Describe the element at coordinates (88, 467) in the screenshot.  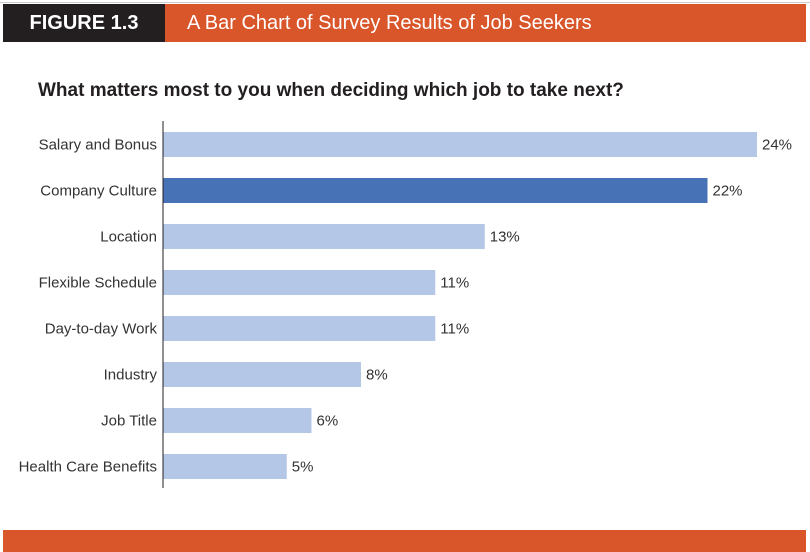
I see `category-label: Health Care Benefits` at that location.